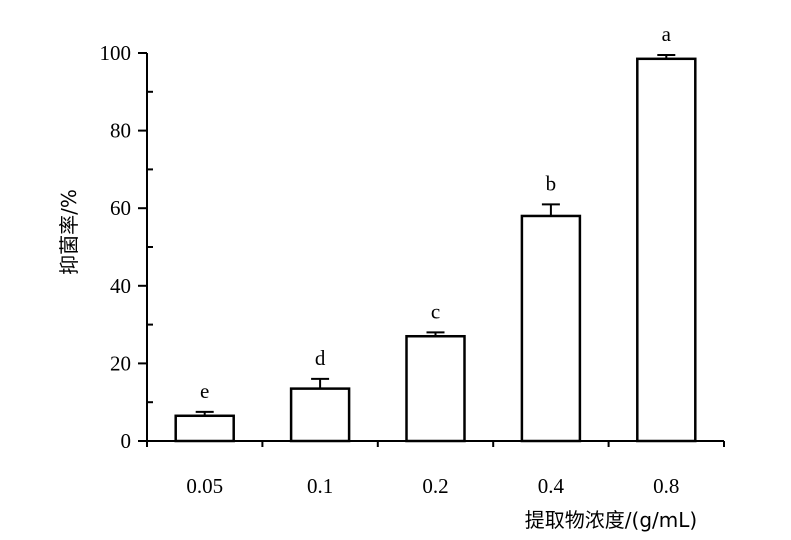 The height and width of the screenshot is (540, 791). I want to click on y-axis-title: 抑菌率/%, so click(69, 232).